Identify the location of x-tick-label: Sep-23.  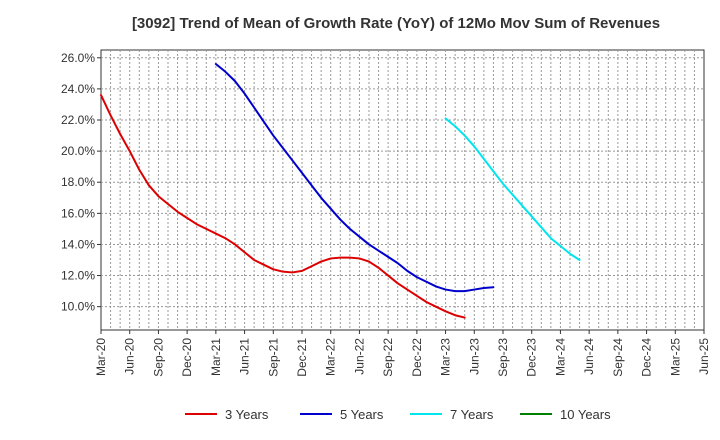
(503, 357).